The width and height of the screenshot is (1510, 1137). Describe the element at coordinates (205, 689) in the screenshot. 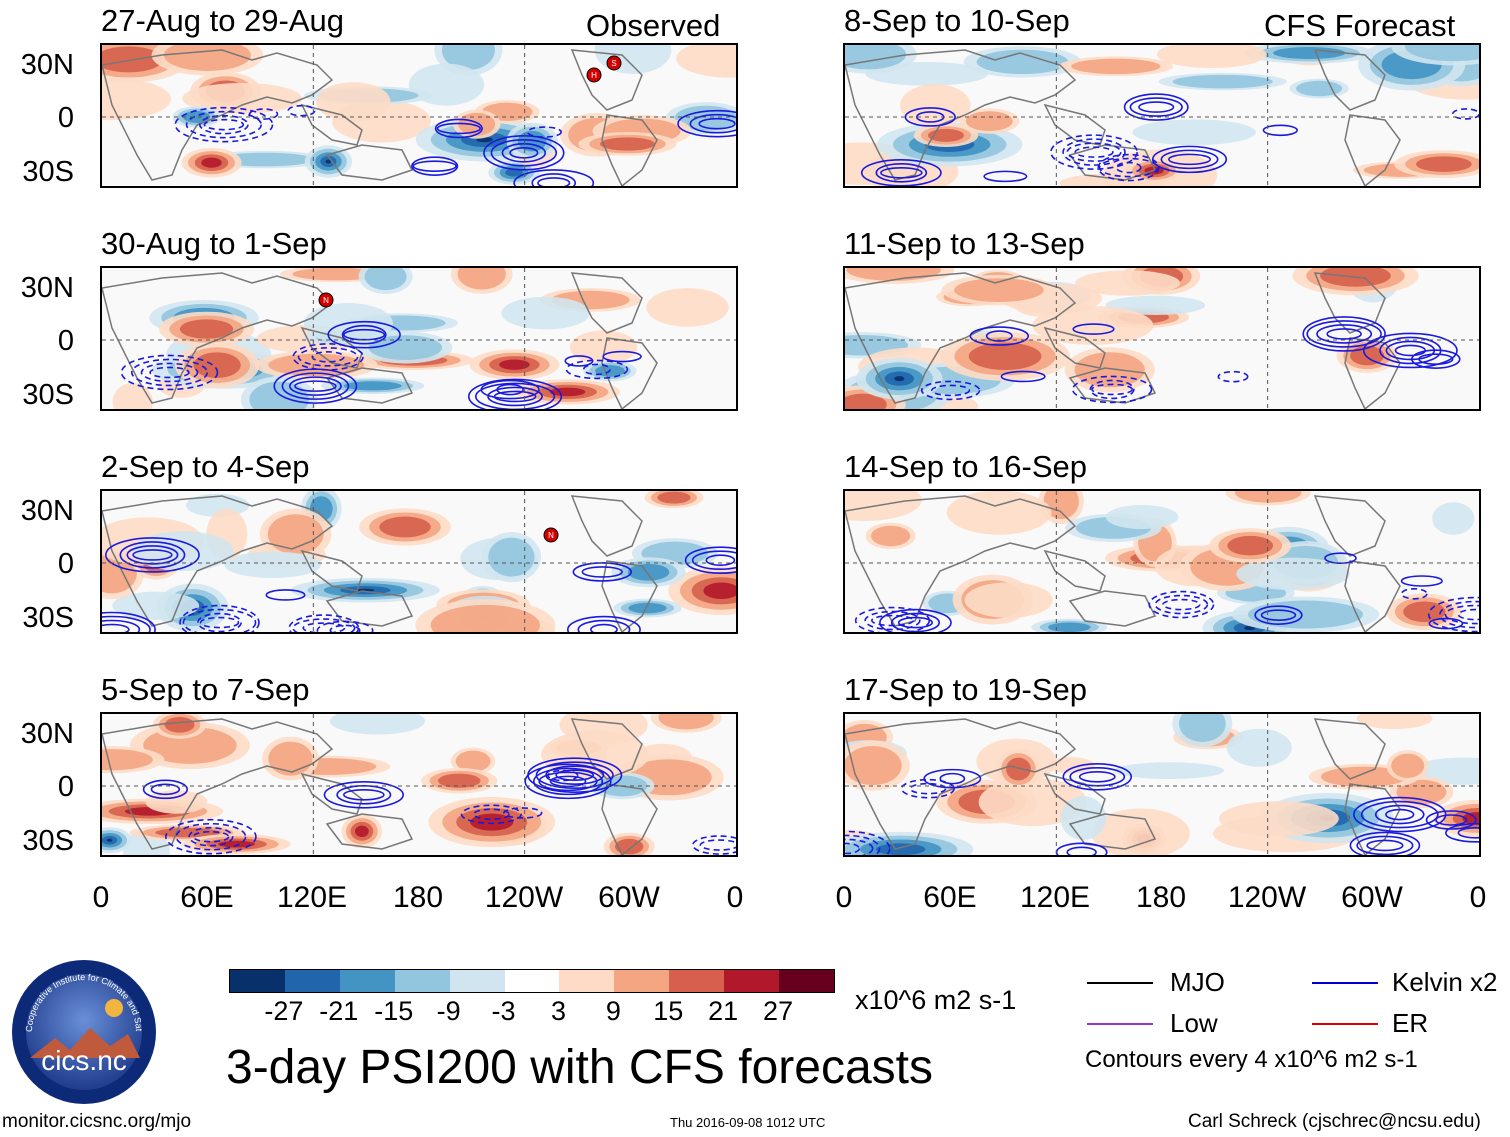

I see `panel-title-obs-4: 5-Sep to 7-Sep` at that location.